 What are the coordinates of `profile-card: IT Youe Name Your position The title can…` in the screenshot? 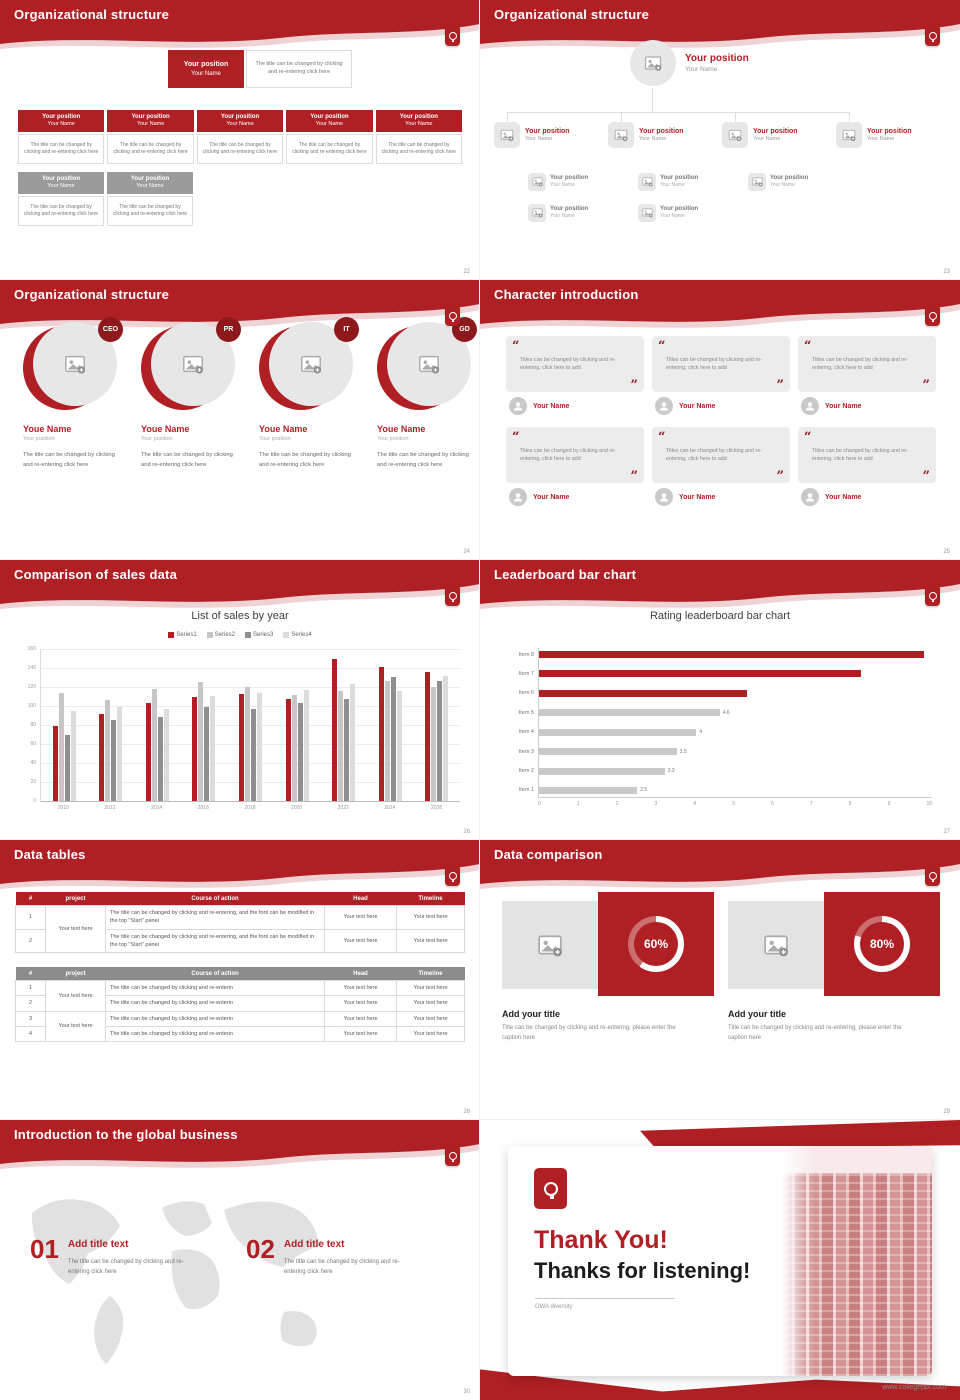 It's located at (307, 394).